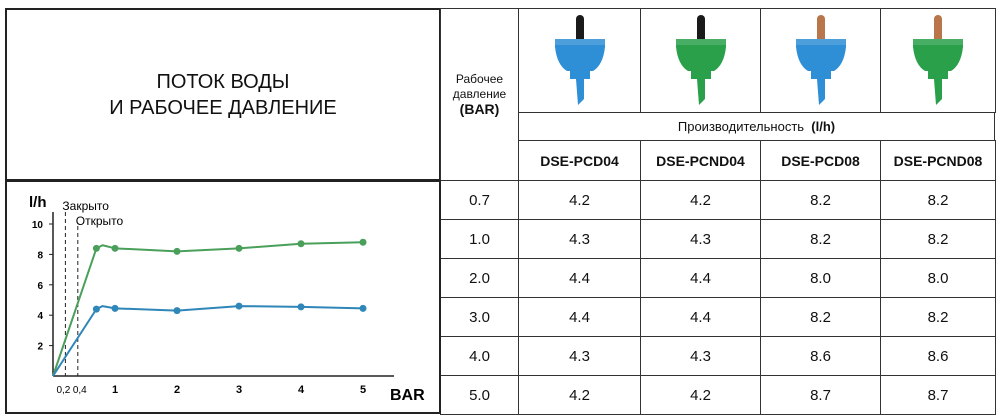 Image resolution: width=1000 pixels, height=418 pixels. I want to click on x-tick-label: 2, so click(177, 390).